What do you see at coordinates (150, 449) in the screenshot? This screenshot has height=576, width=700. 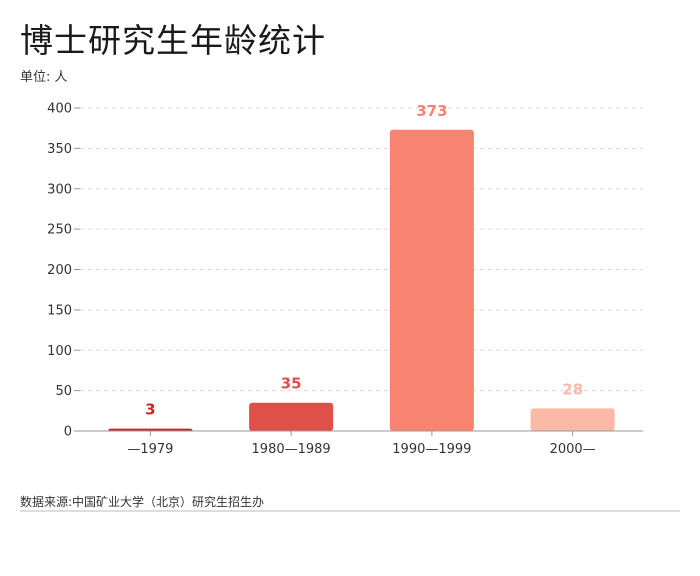 I see `x-tick-label: —1979` at bounding box center [150, 449].